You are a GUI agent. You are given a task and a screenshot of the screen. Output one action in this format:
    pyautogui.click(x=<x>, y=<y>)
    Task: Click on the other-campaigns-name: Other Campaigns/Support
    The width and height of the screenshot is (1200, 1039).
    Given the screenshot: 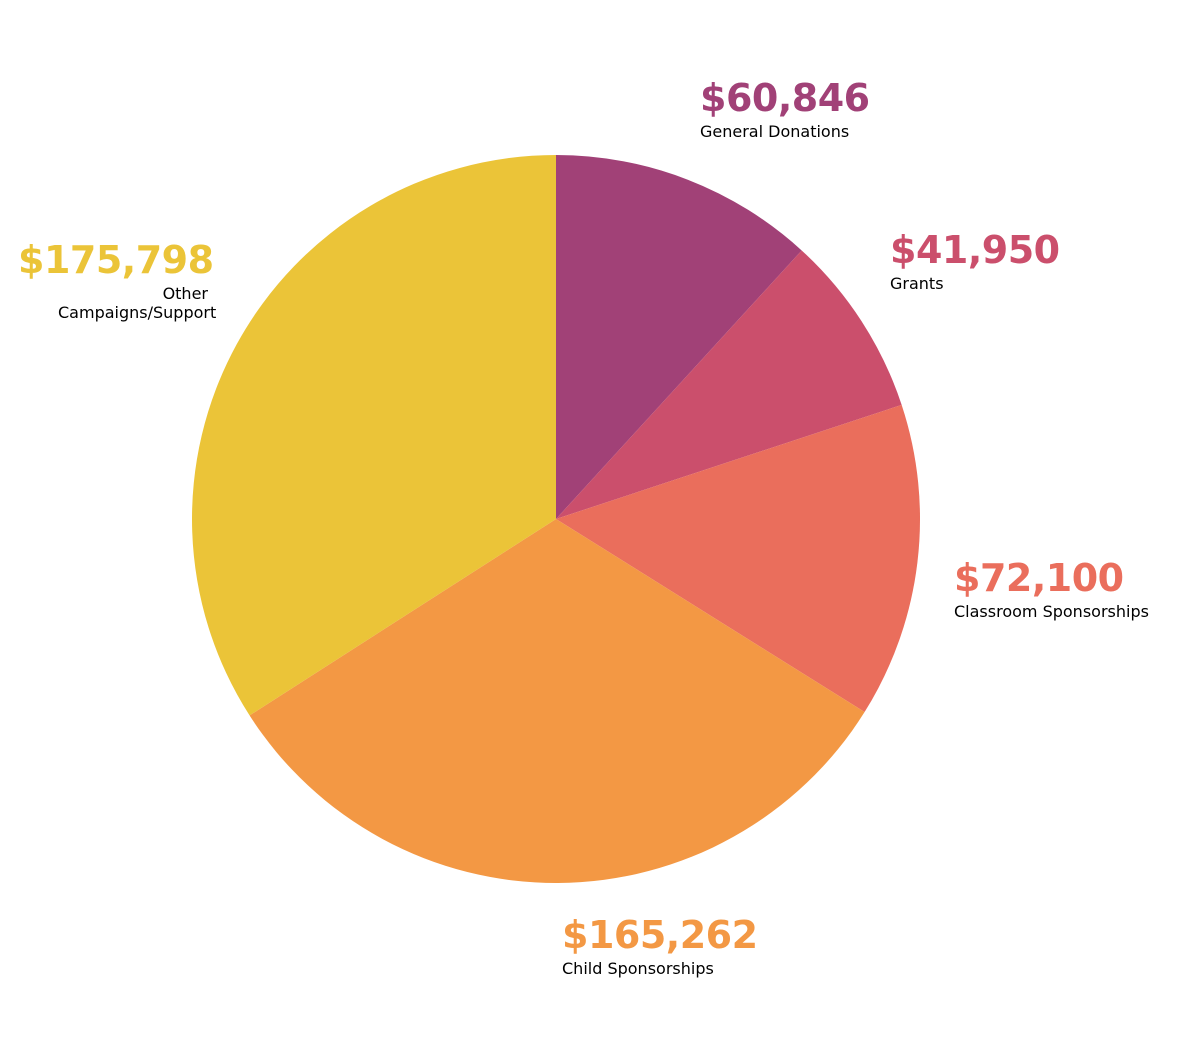 What is the action you would take?
    pyautogui.click(x=137, y=303)
    